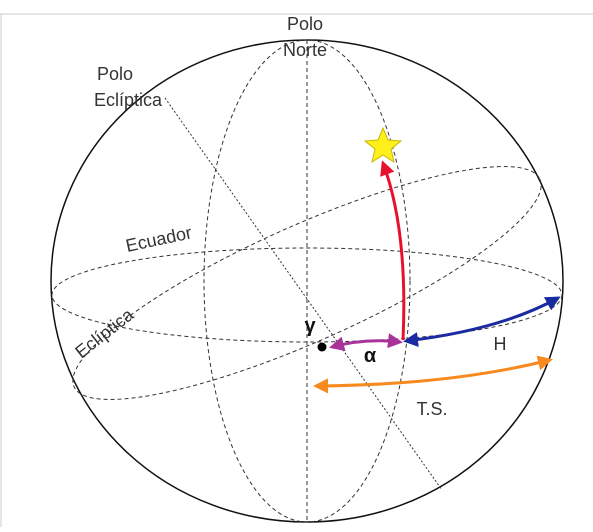 The height and width of the screenshot is (532, 593). I want to click on label: H, so click(500, 344).